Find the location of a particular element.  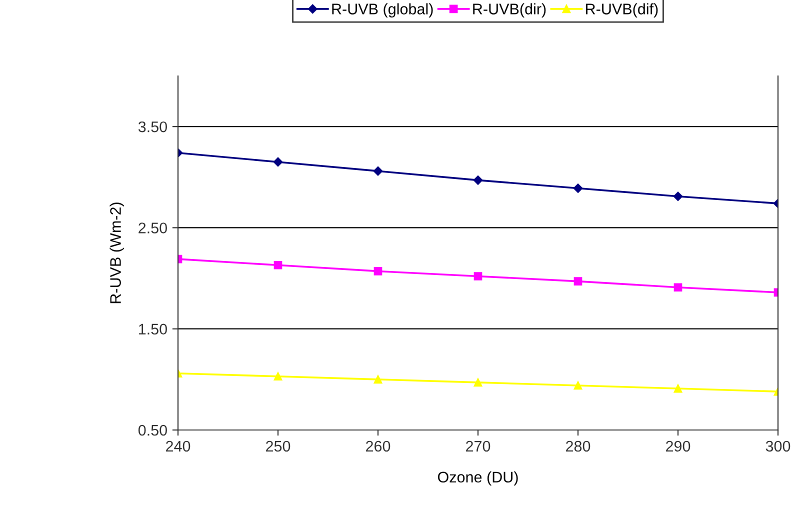

x-tick-label: 260 is located at coordinates (378, 446).